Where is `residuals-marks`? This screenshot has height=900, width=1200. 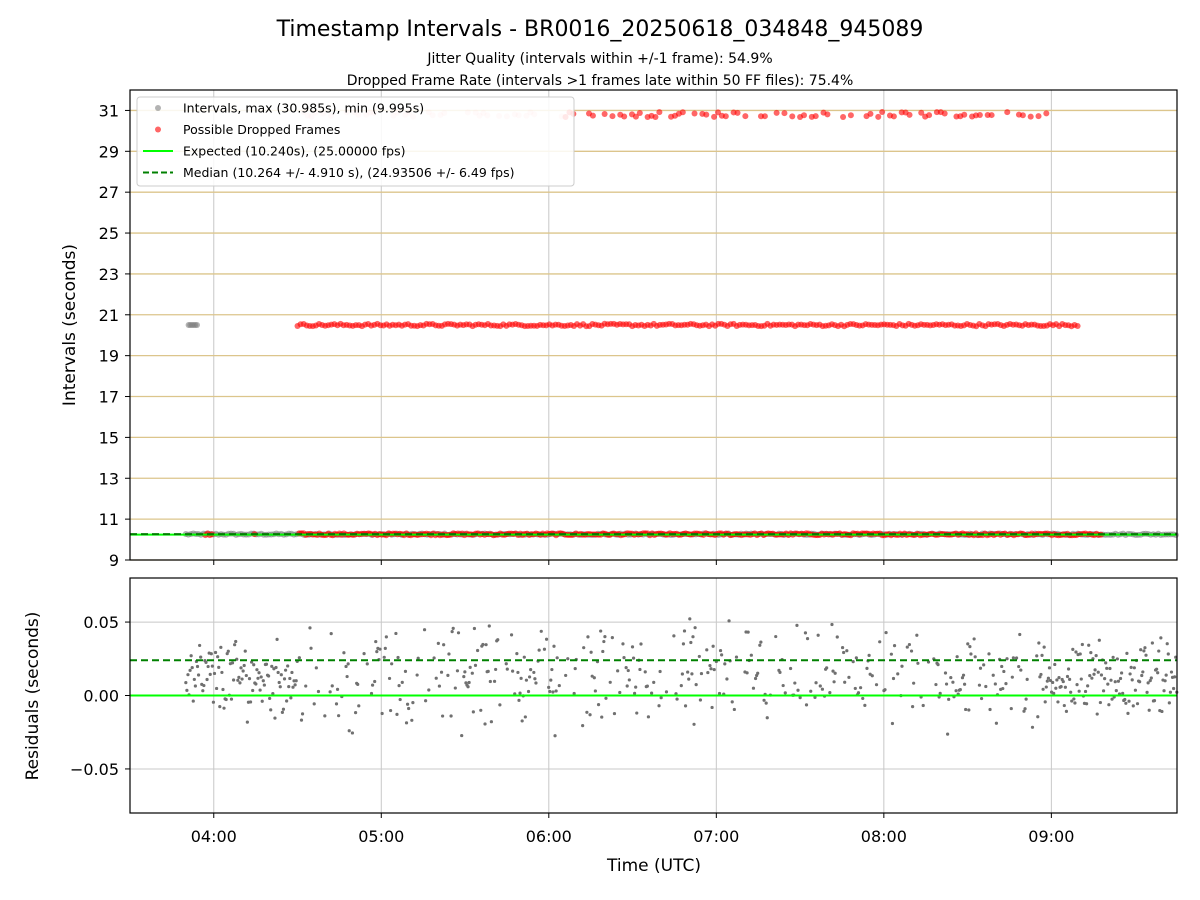 residuals-marks is located at coordinates (654, 677).